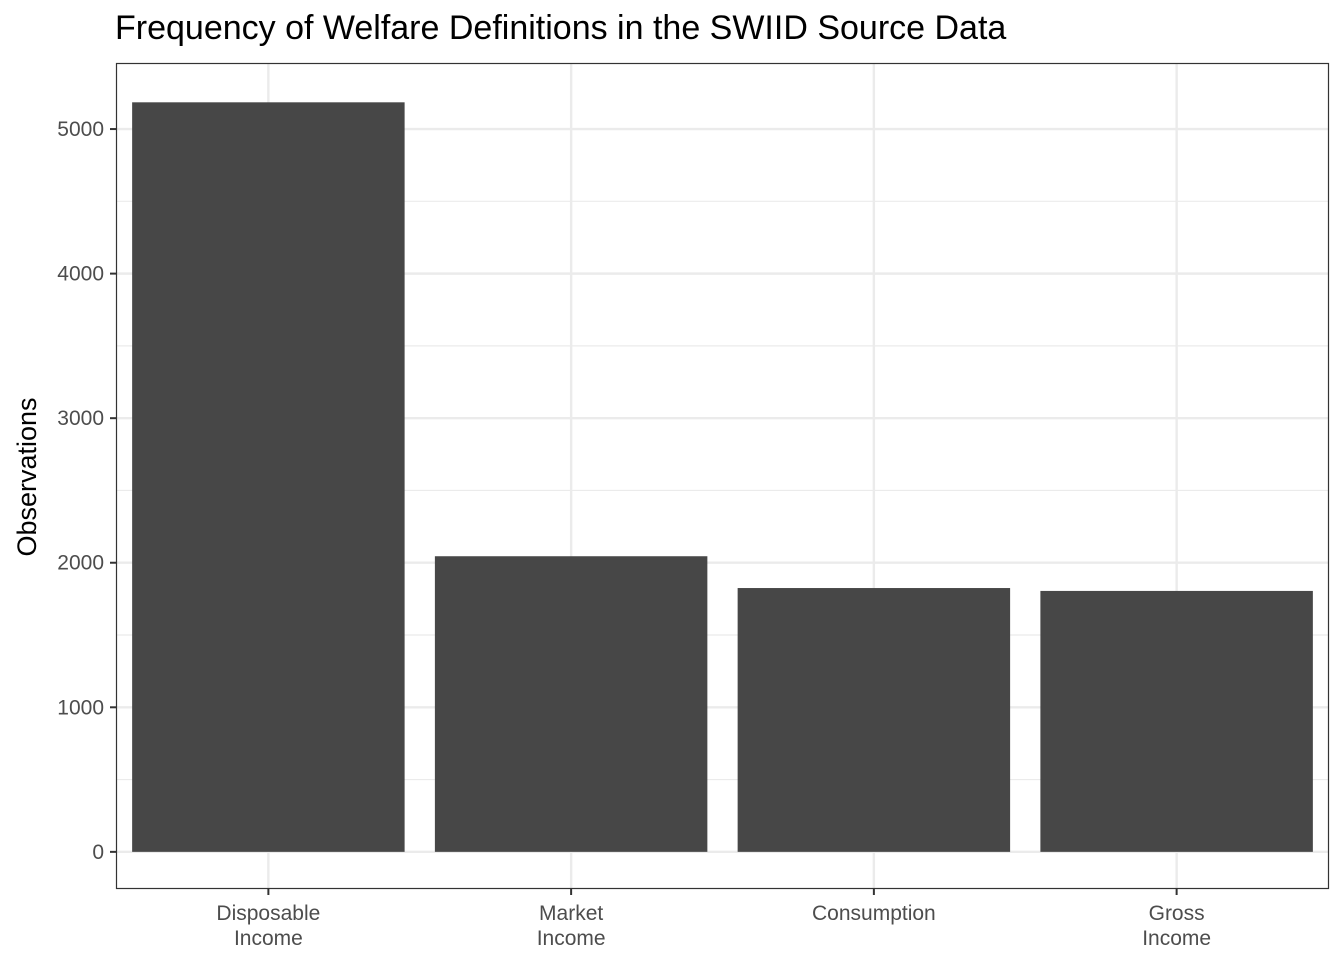  Describe the element at coordinates (27, 476) in the screenshot. I see `y-axis-title: Observations` at that location.